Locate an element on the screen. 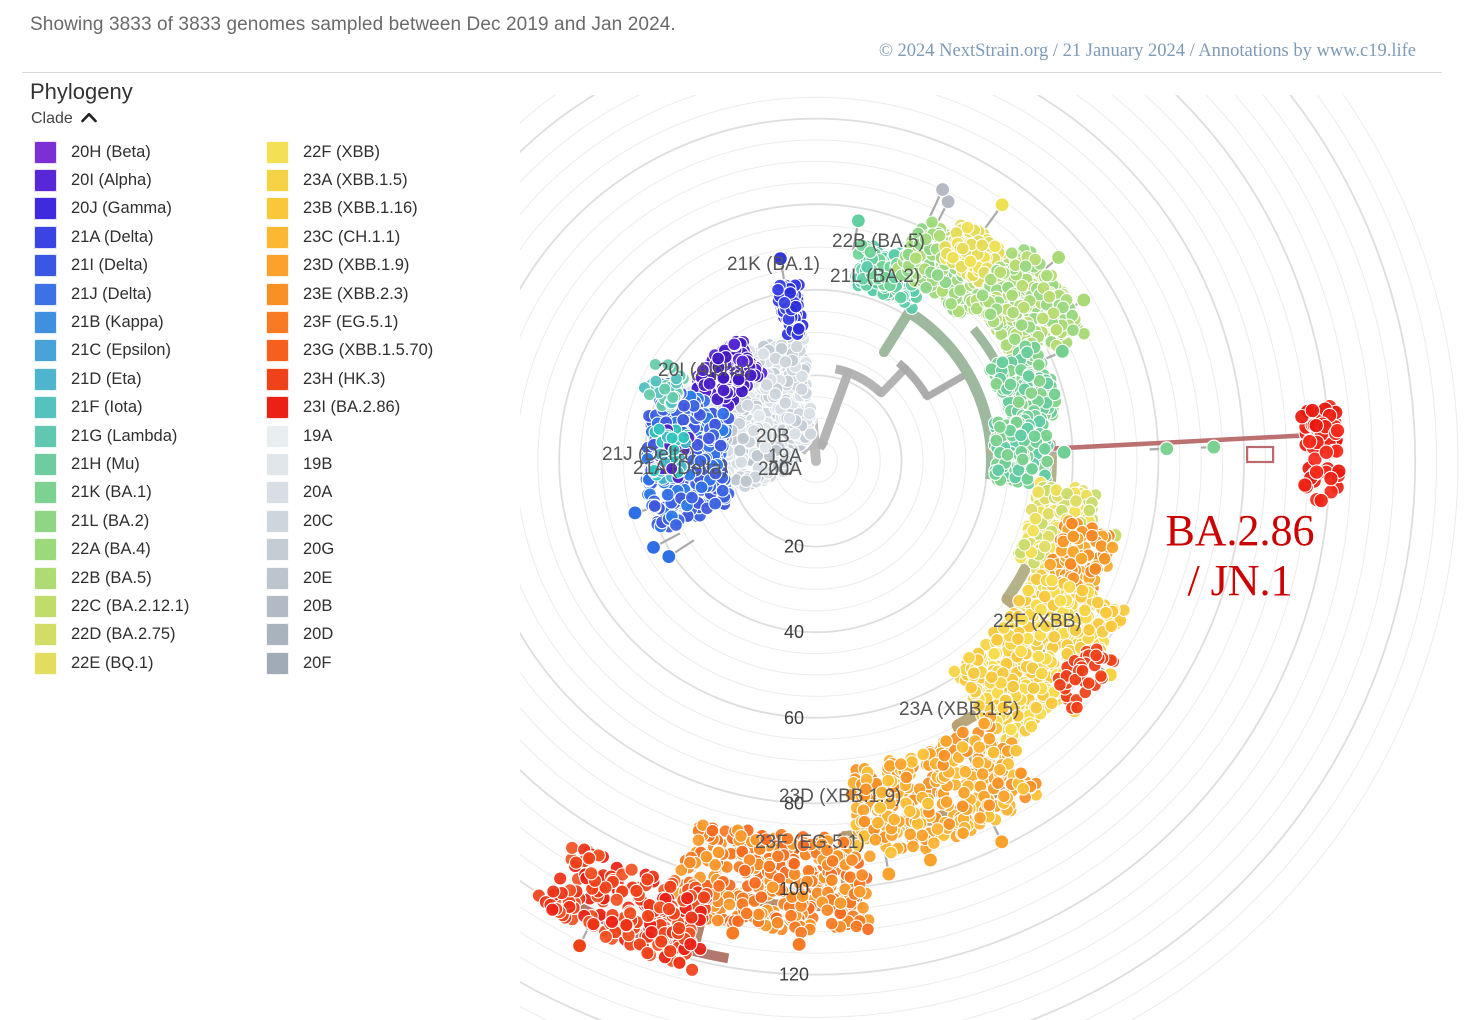 Image resolution: width=1464 pixels, height=1020 pixels. legend-item: 23A (XBB.1.5) is located at coordinates (382, 180).